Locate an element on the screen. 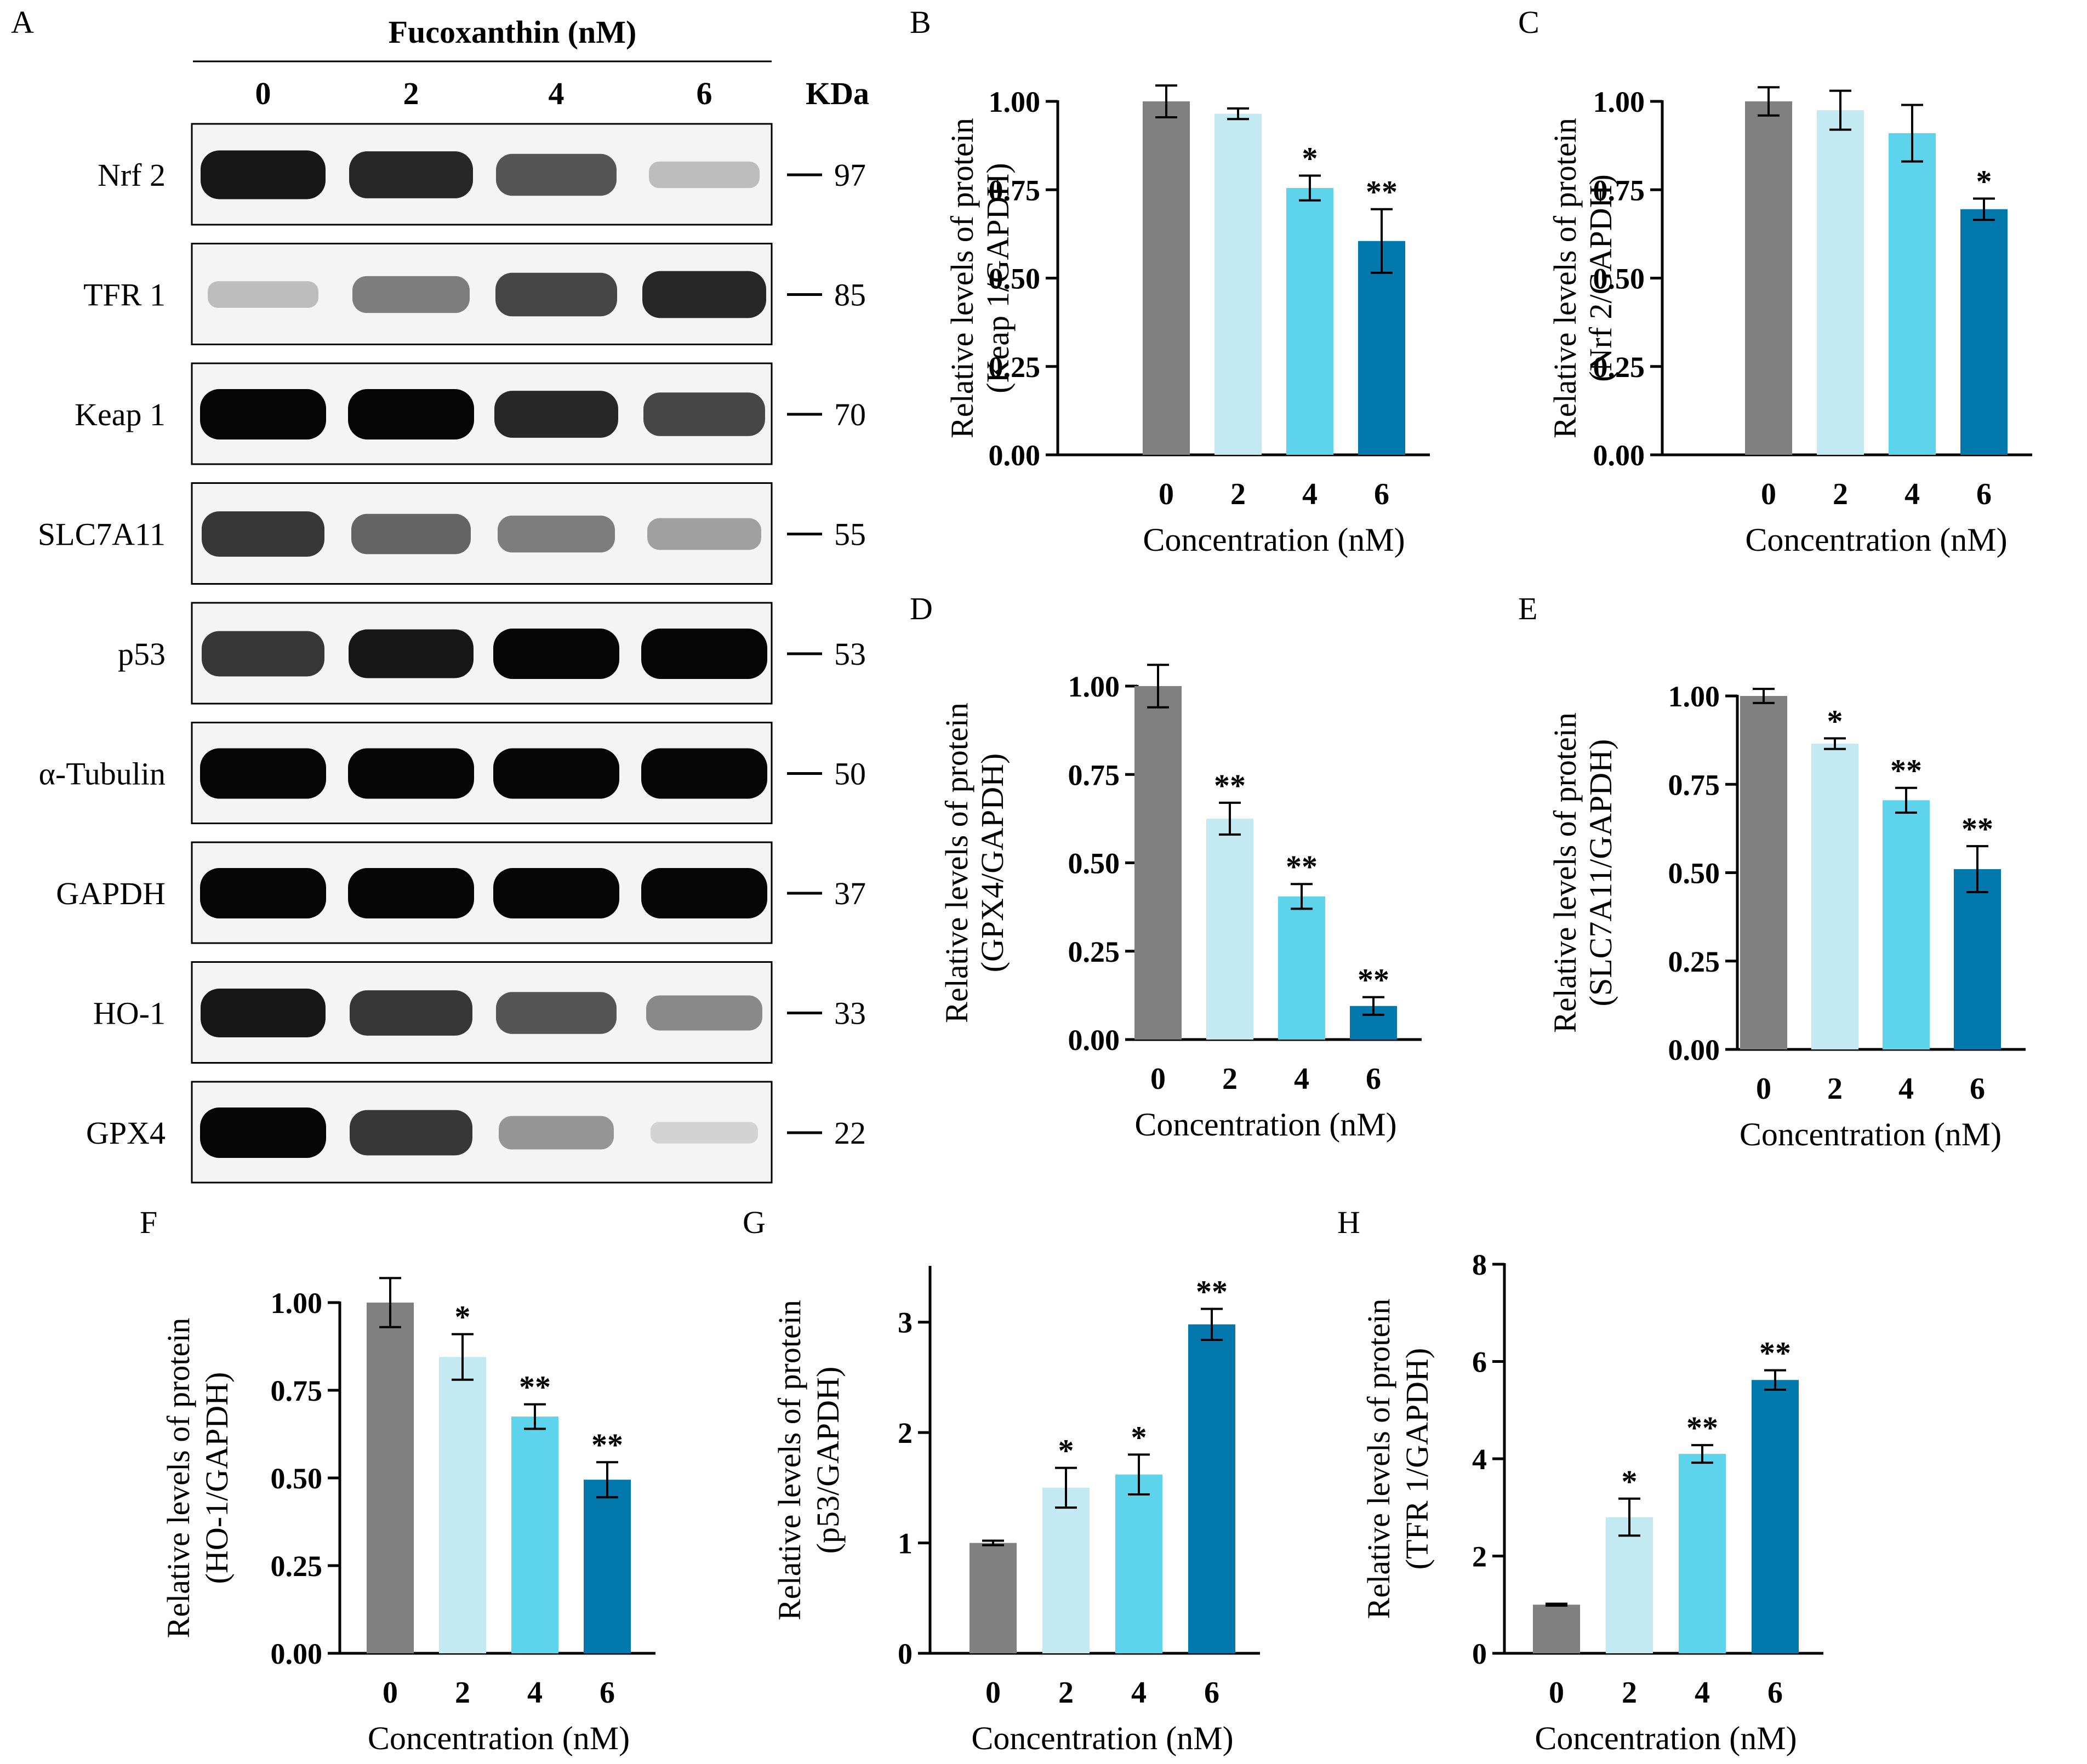  mw-value: 37 is located at coordinates (850, 894).